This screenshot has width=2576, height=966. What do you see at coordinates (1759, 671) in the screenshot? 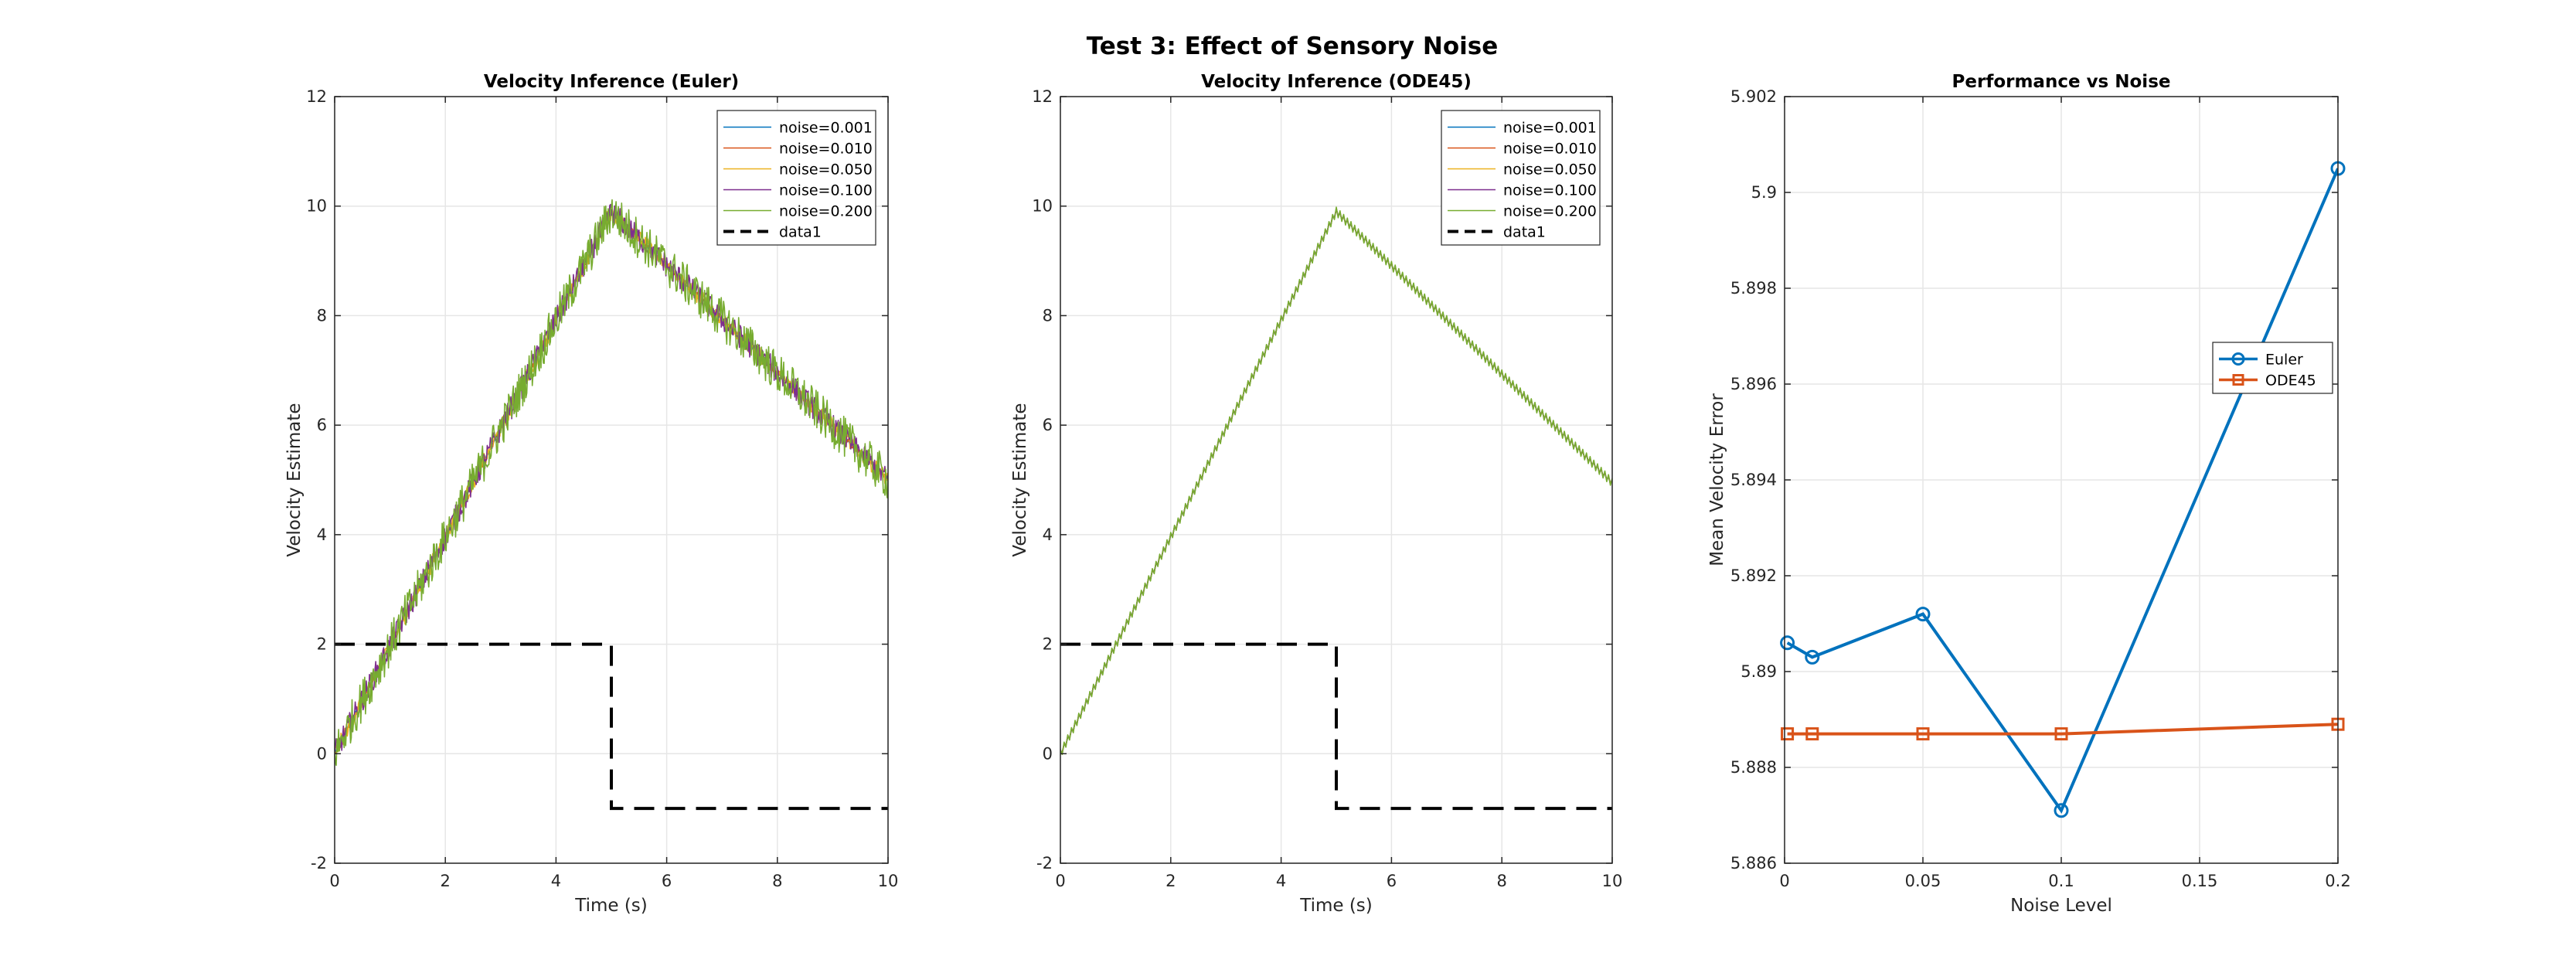
I see `y-tick-label: 5.89` at bounding box center [1759, 671].